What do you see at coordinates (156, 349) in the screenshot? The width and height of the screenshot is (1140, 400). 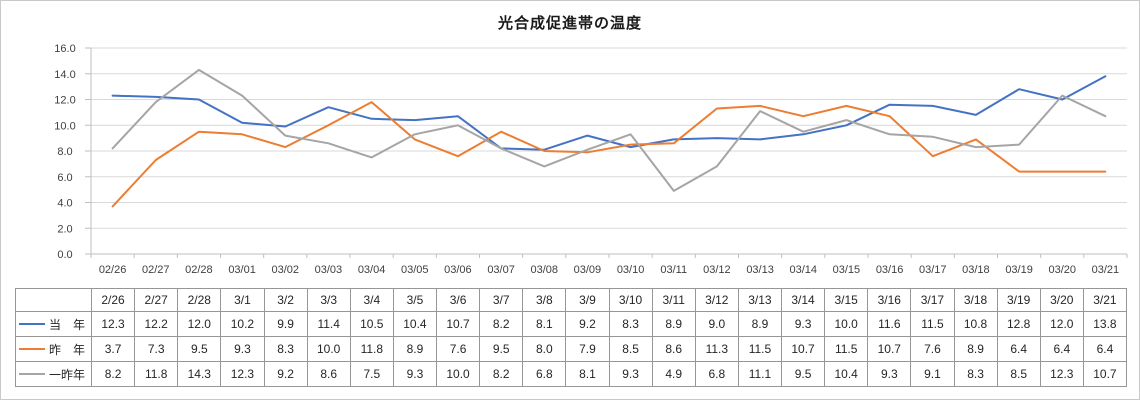 I see `table-cell: 7.3` at bounding box center [156, 349].